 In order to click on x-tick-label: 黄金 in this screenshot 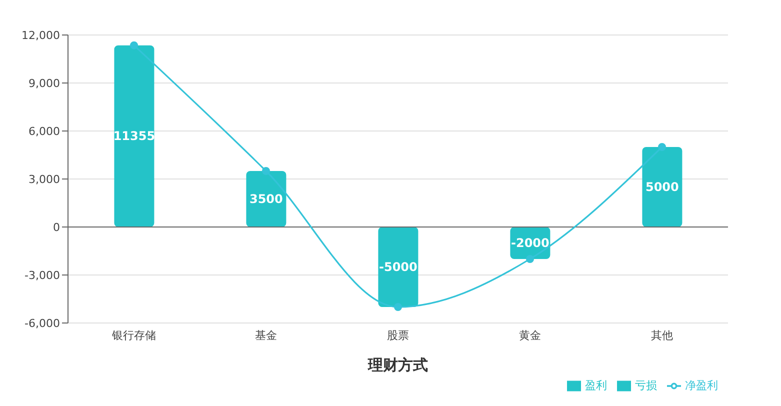, I will do `click(530, 335)`.